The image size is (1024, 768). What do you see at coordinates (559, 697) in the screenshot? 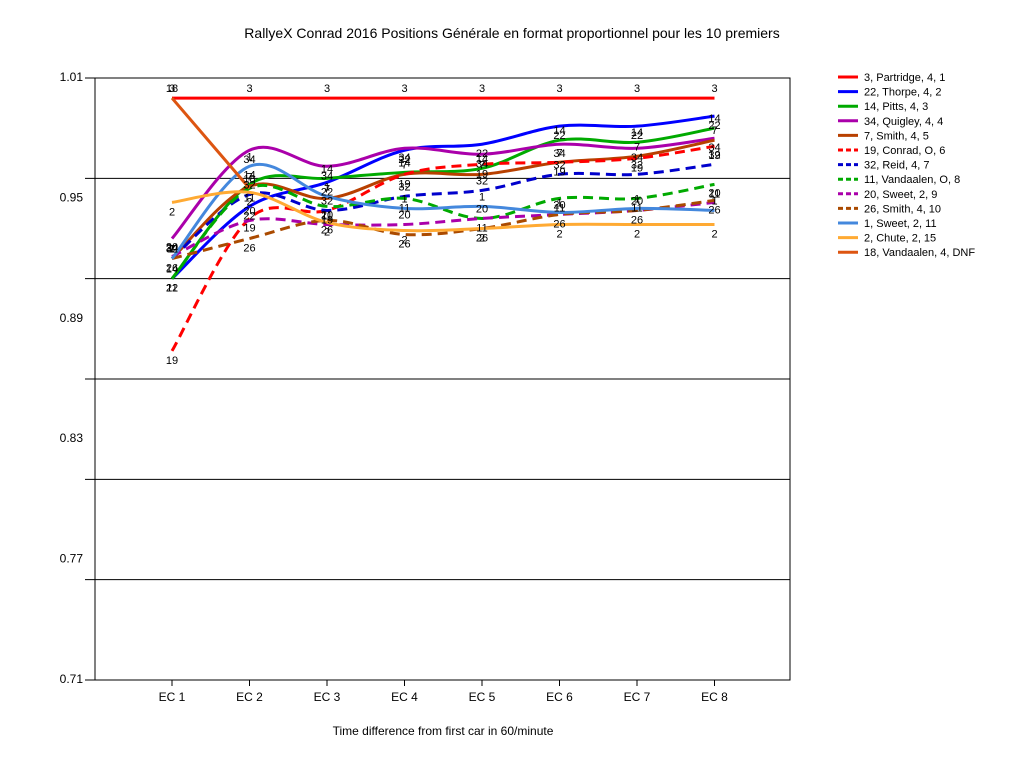
I see `x-tick-label: EC 6` at bounding box center [559, 697].